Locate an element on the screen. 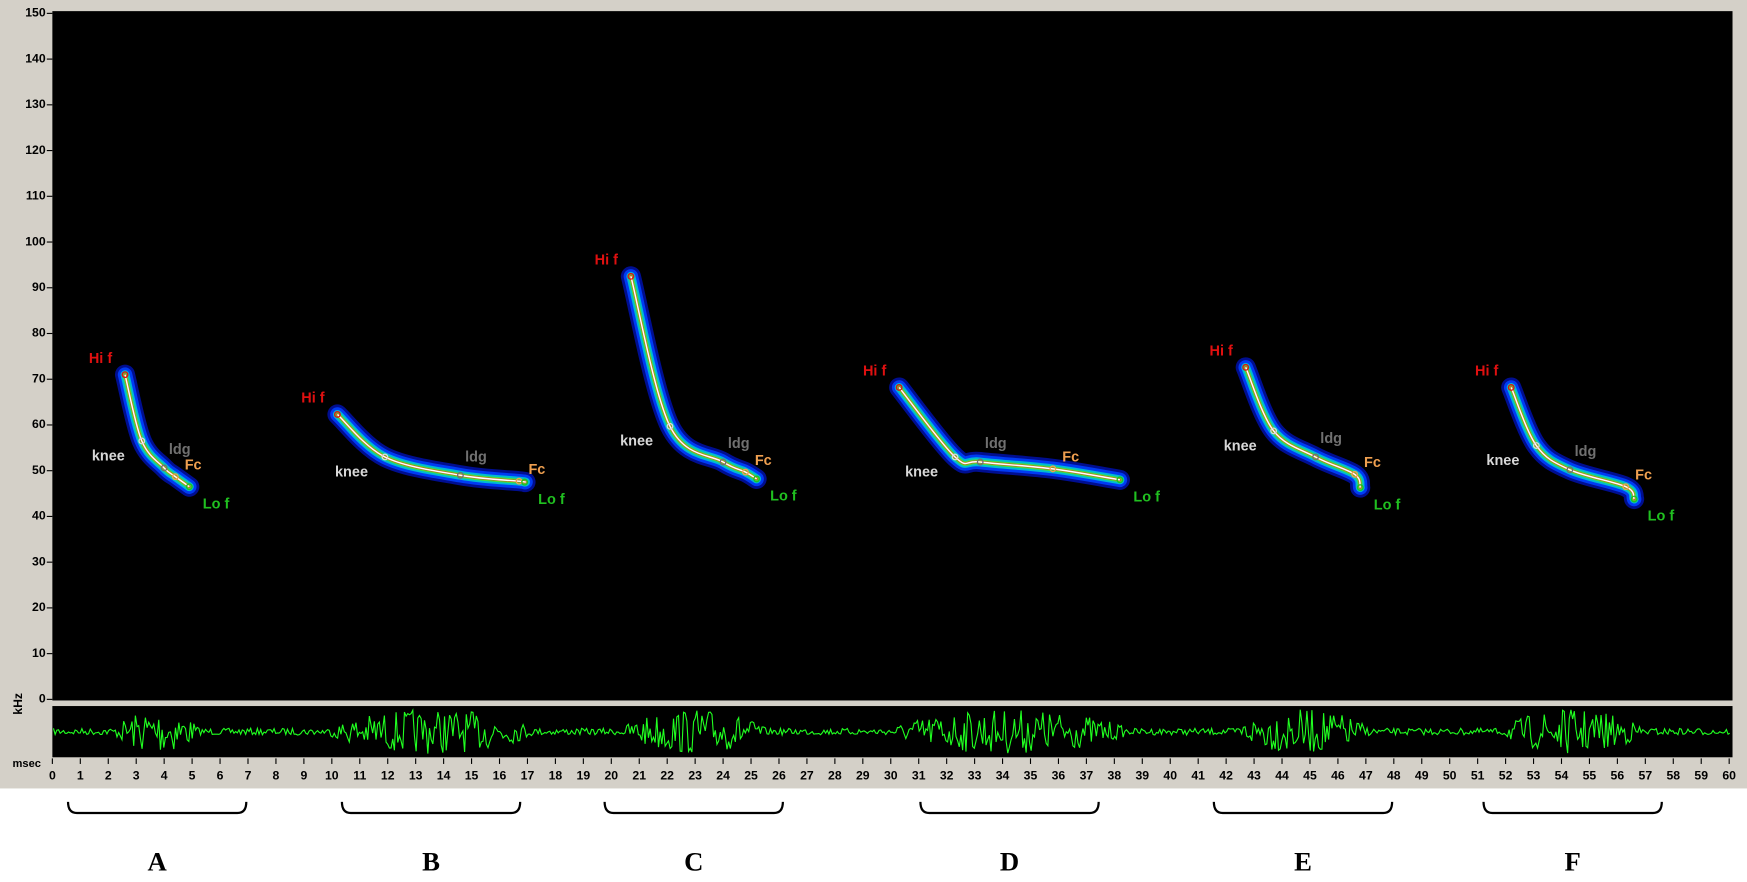 The height and width of the screenshot is (882, 1747). x-tick-label: 44 is located at coordinates (1282, 775).